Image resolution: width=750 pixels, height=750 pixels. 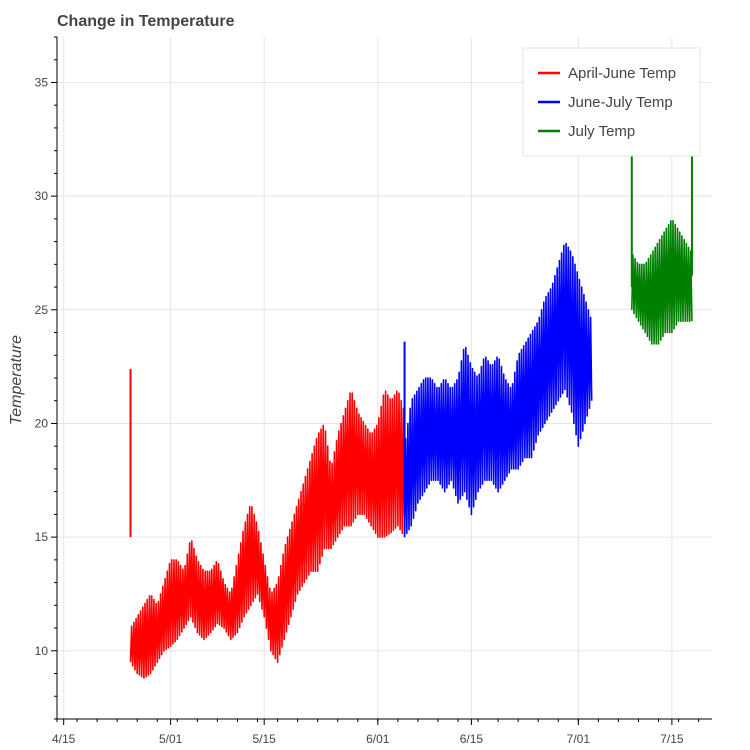 I want to click on legend-label-april-june-temp: April-June Temp, so click(x=622, y=73).